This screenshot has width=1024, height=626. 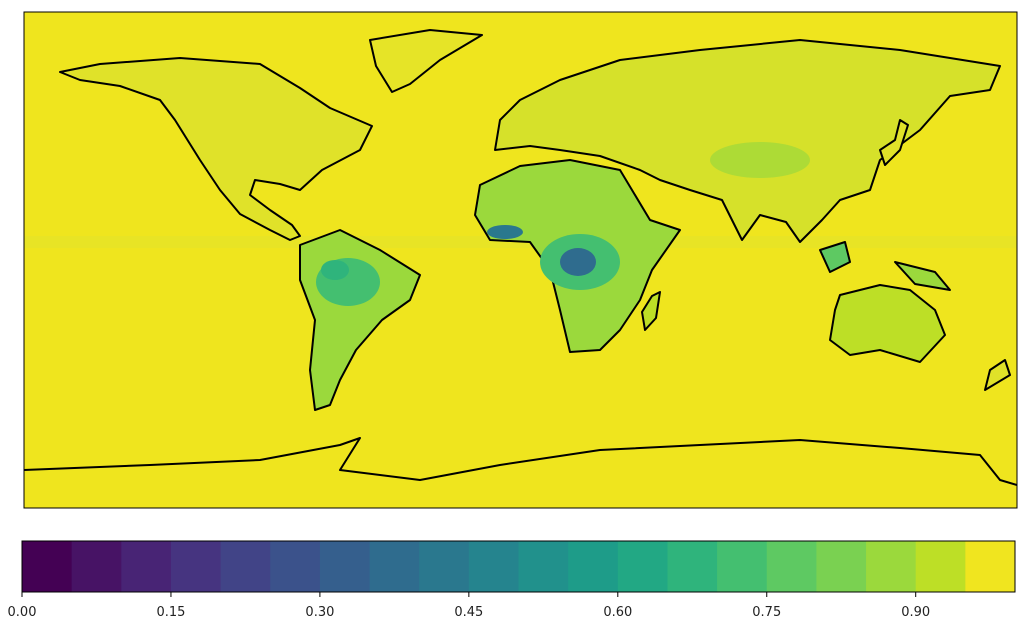 What do you see at coordinates (505, 232) in the screenshot?
I see `west-africa` at bounding box center [505, 232].